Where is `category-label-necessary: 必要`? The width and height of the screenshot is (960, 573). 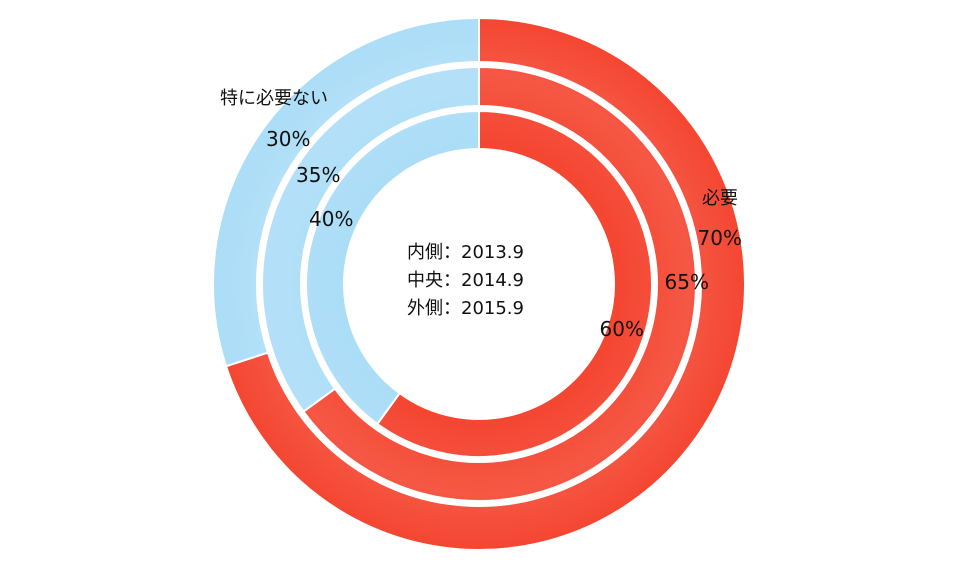 category-label-necessary: 必要 is located at coordinates (720, 198).